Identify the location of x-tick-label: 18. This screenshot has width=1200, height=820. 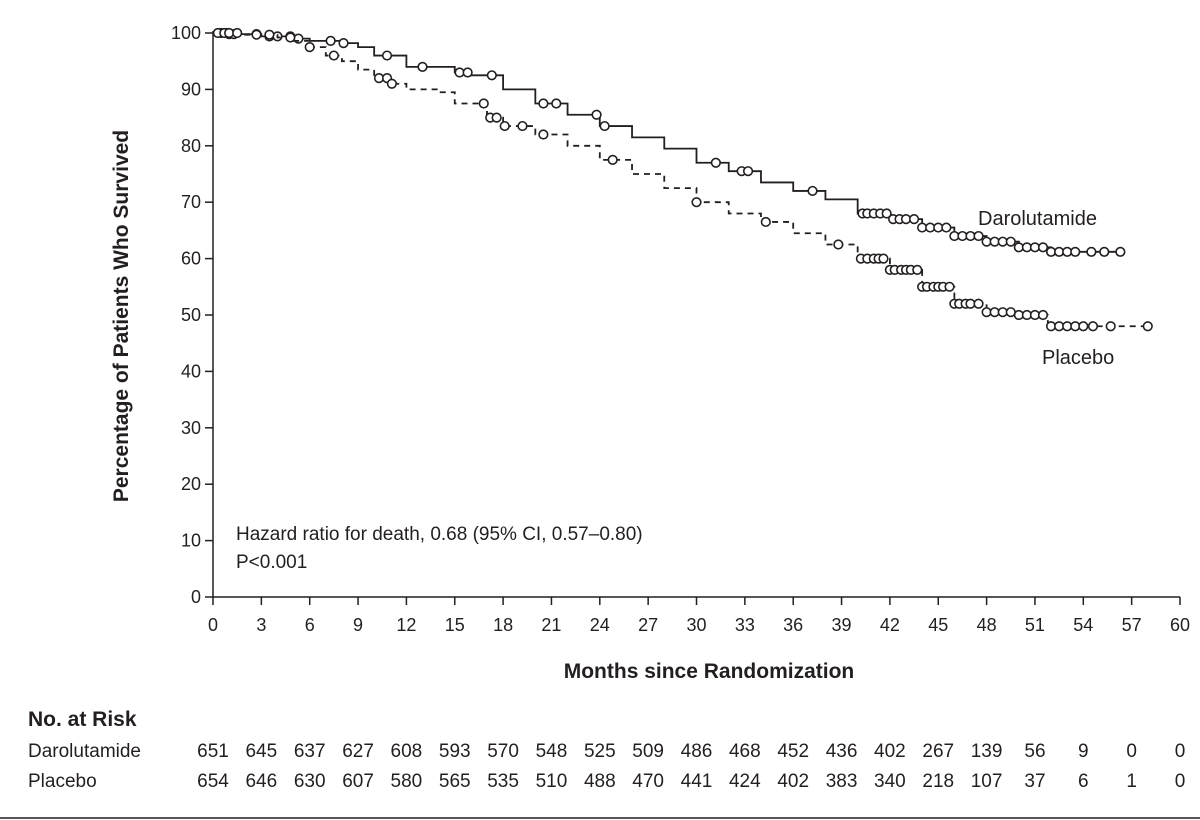
(503, 625).